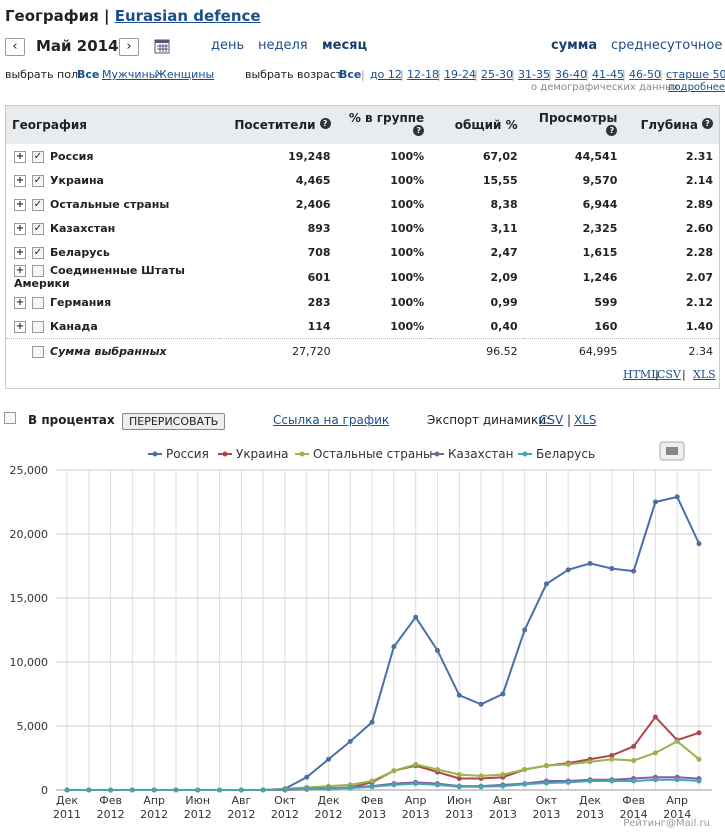  Describe the element at coordinates (228, 45) in the screenshot. I see `period: день` at that location.